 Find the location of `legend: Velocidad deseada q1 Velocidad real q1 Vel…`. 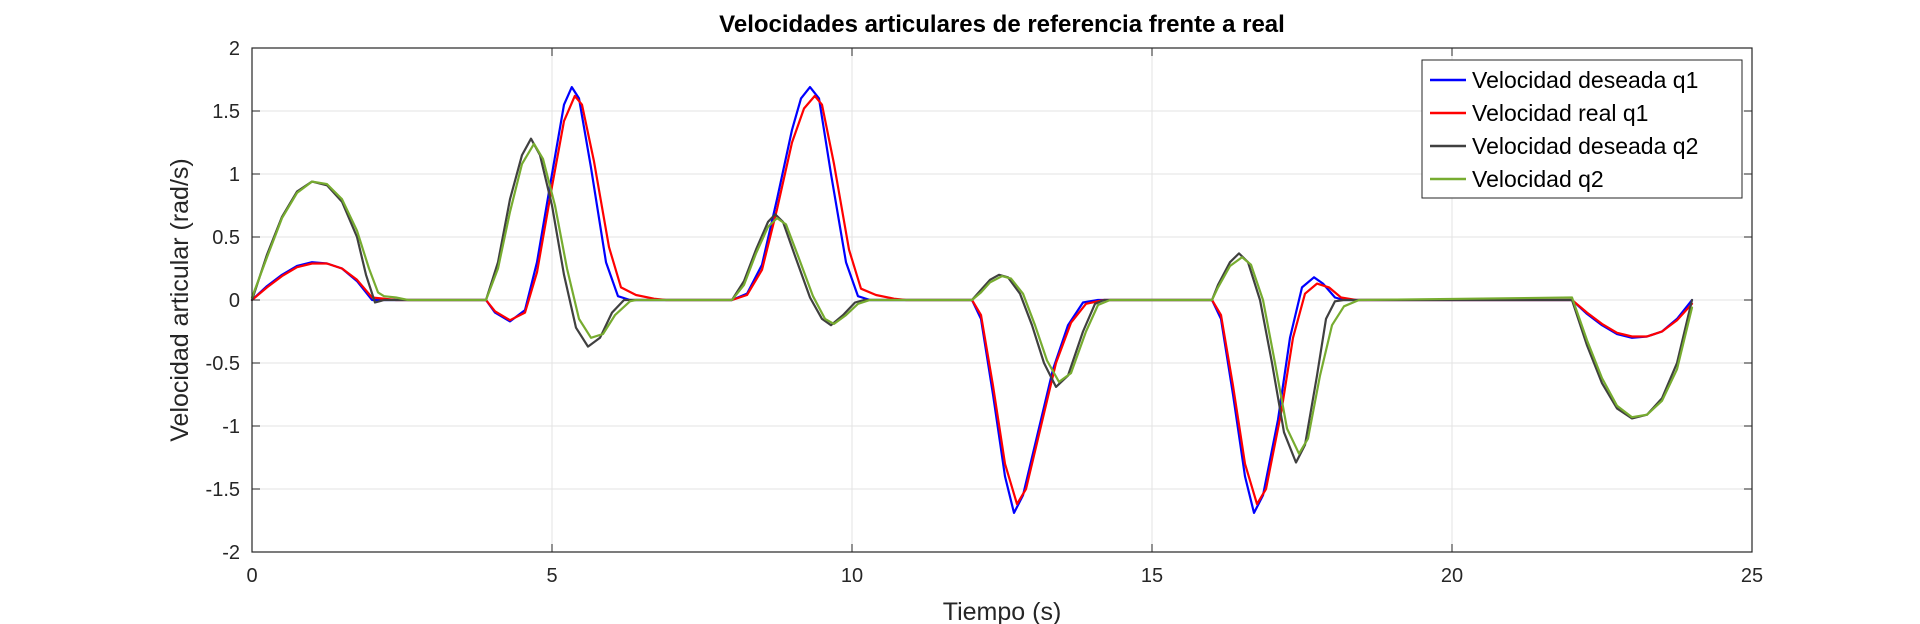

legend: Velocidad deseada q1 Velocidad real q1 Vel… is located at coordinates (1582, 129).